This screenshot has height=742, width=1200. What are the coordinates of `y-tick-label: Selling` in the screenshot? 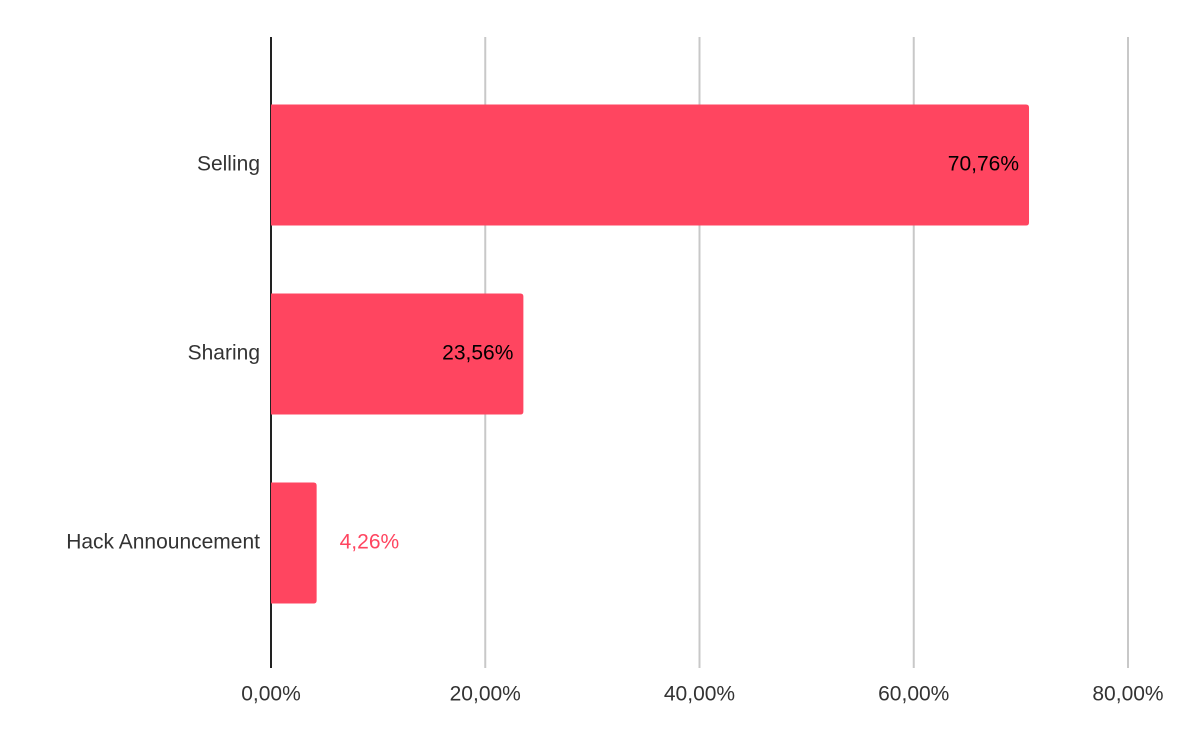 It's located at (228, 164).